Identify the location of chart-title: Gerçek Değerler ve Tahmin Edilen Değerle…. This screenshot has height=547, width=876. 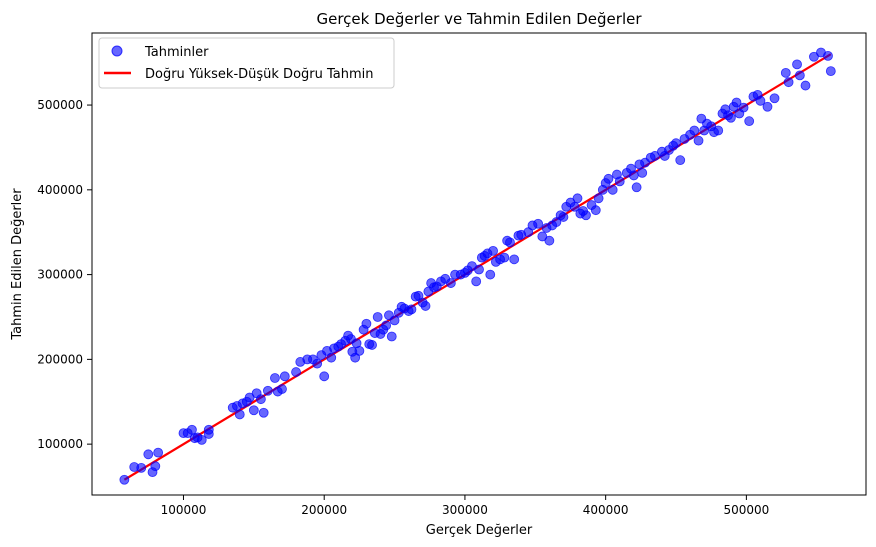
(479, 19).